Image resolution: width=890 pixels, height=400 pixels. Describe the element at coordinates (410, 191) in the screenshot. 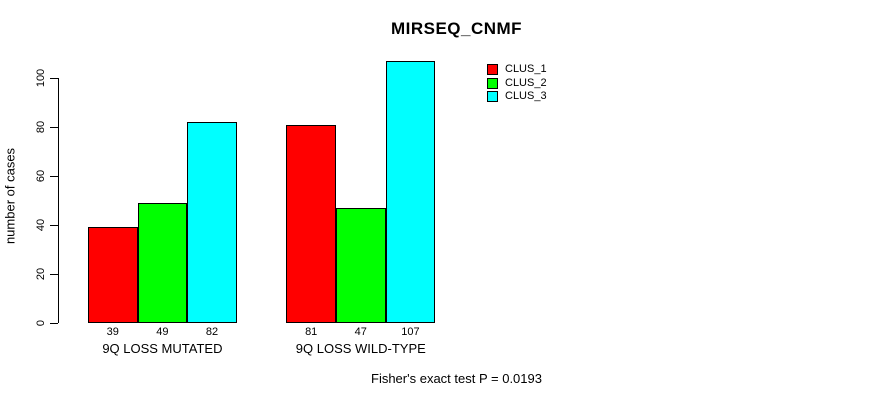

I see `bar-clus_3-group2` at that location.